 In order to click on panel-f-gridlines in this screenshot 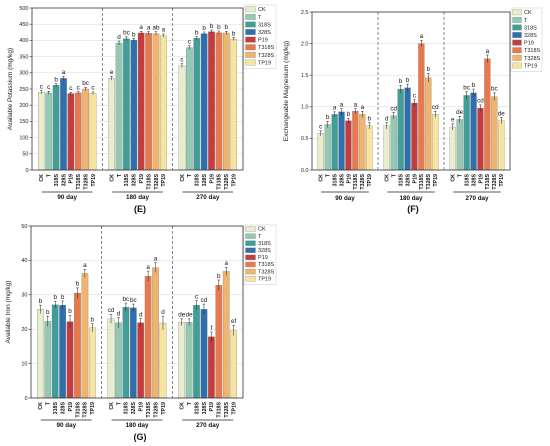, I will do `click(411, 91)`.